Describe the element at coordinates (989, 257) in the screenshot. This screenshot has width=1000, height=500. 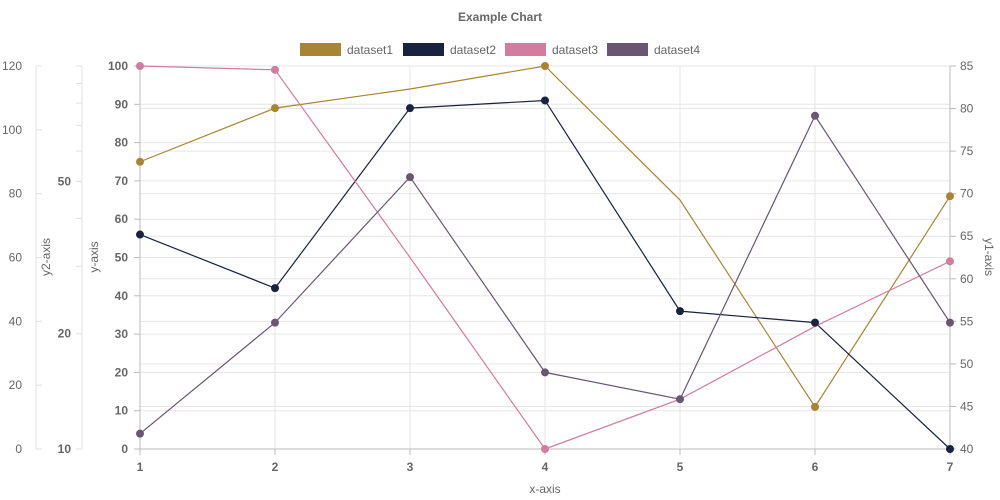
I see `y1-axis-label: y1-axis` at that location.